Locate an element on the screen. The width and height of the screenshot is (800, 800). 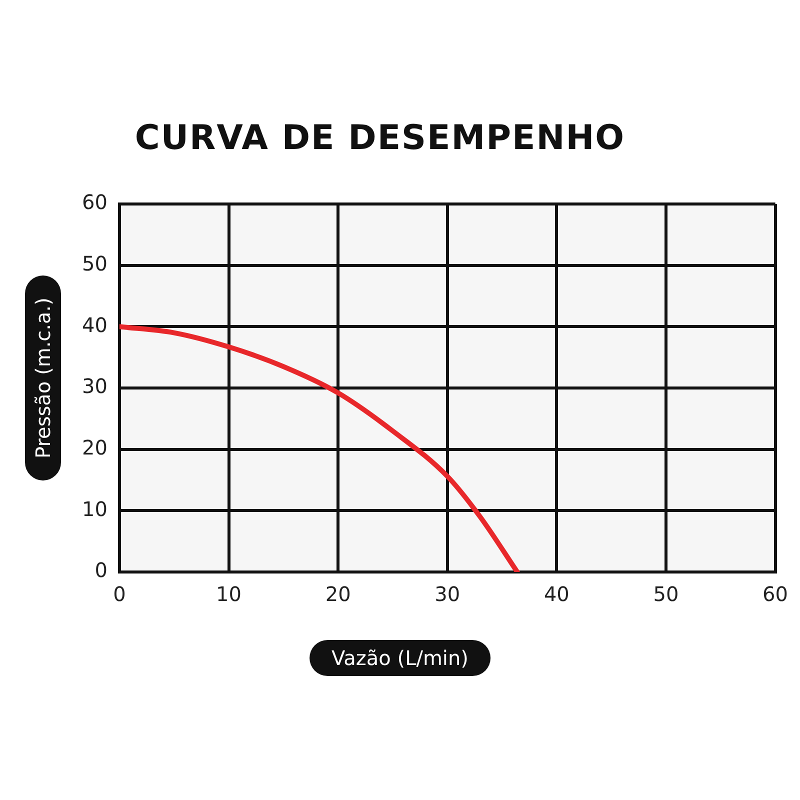
y-tick-label: 30 is located at coordinates (95, 386).